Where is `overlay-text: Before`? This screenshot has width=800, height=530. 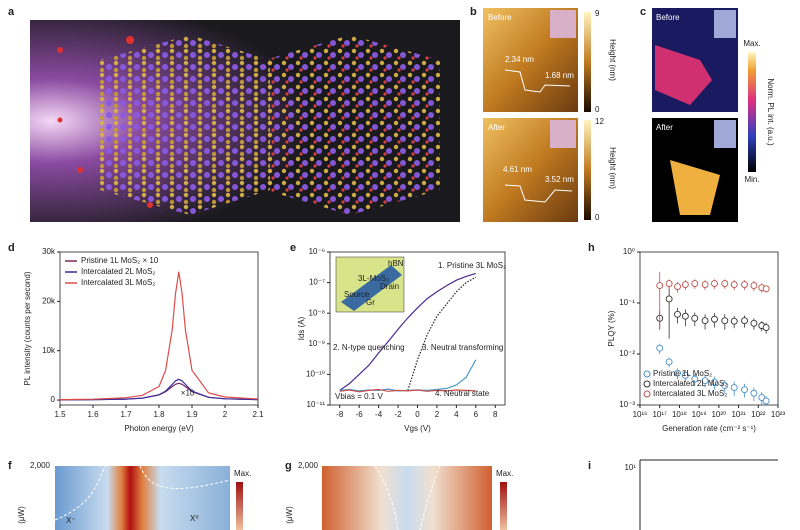 overlay-text: Before is located at coordinates (500, 17).